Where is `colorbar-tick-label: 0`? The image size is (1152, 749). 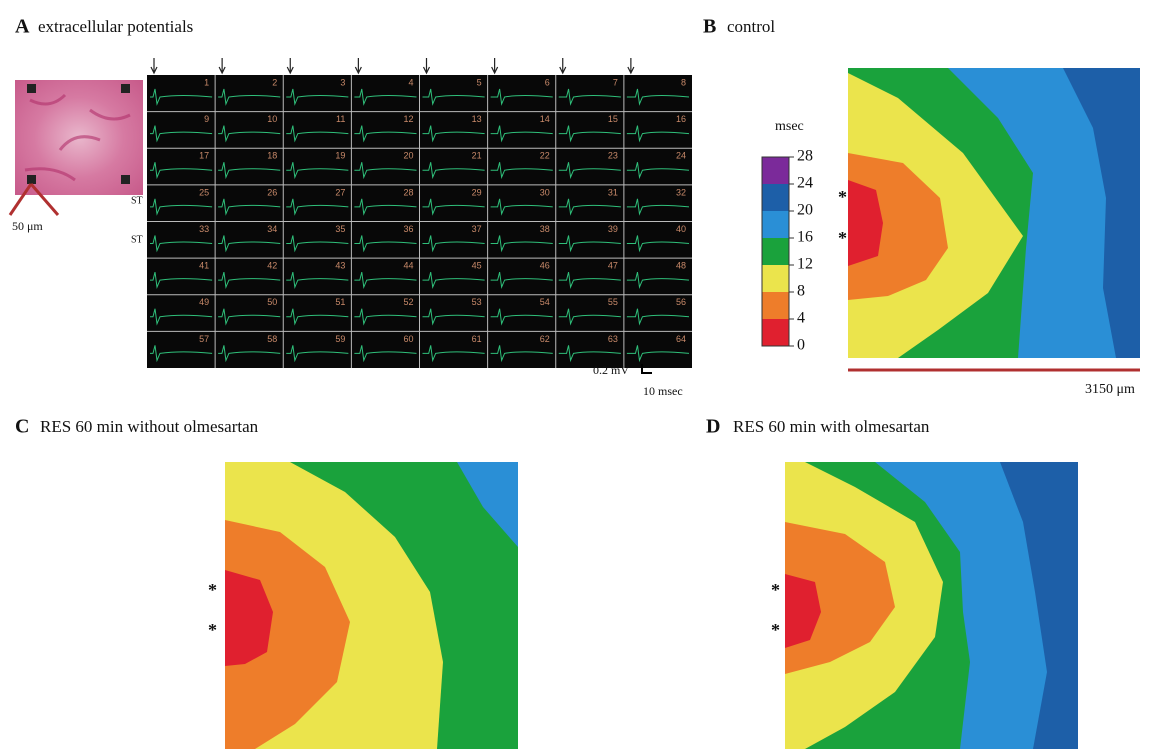 colorbar-tick-label: 0 is located at coordinates (801, 345).